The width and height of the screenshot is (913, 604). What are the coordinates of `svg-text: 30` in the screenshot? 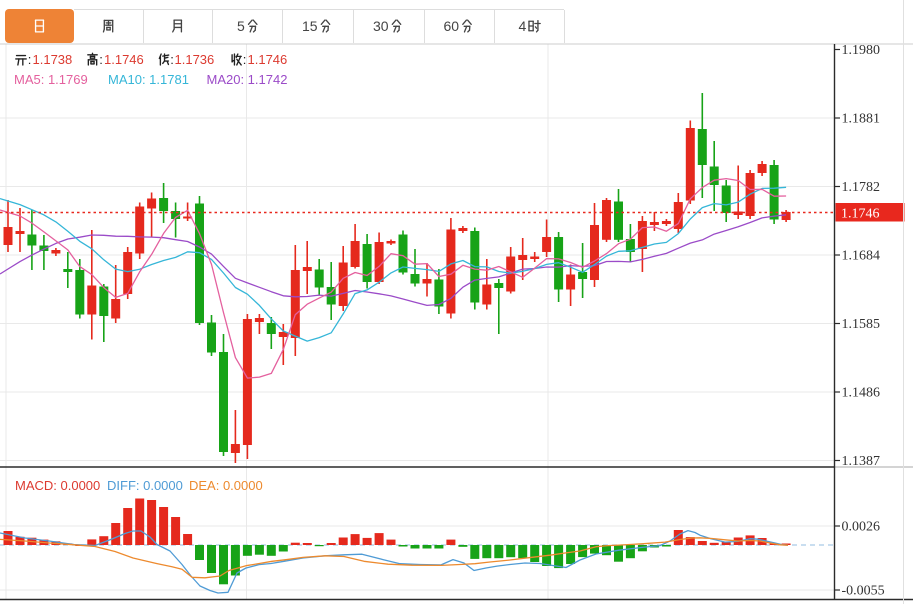 It's located at (381, 26).